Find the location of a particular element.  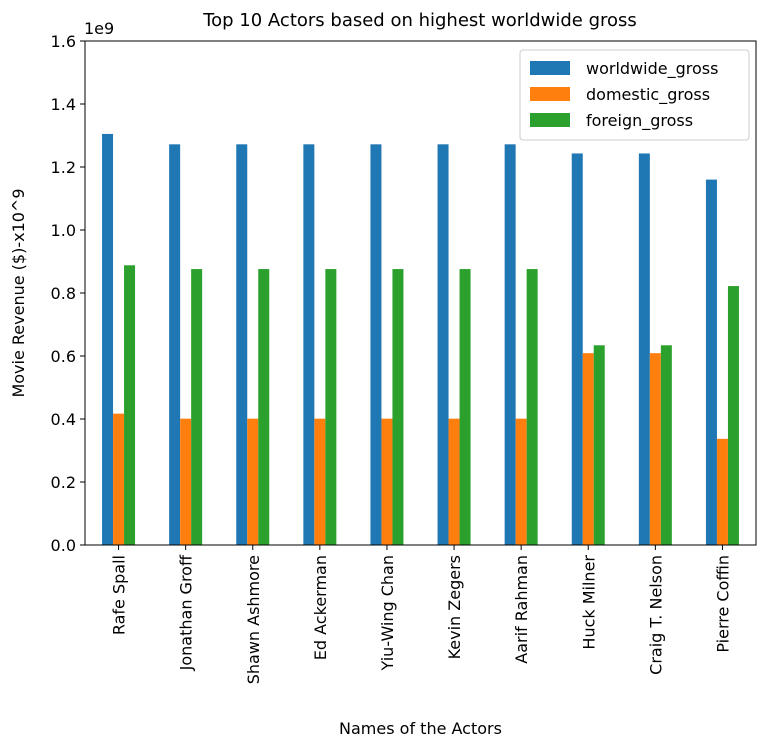

y-tick-label: 0.0 is located at coordinates (63, 545).